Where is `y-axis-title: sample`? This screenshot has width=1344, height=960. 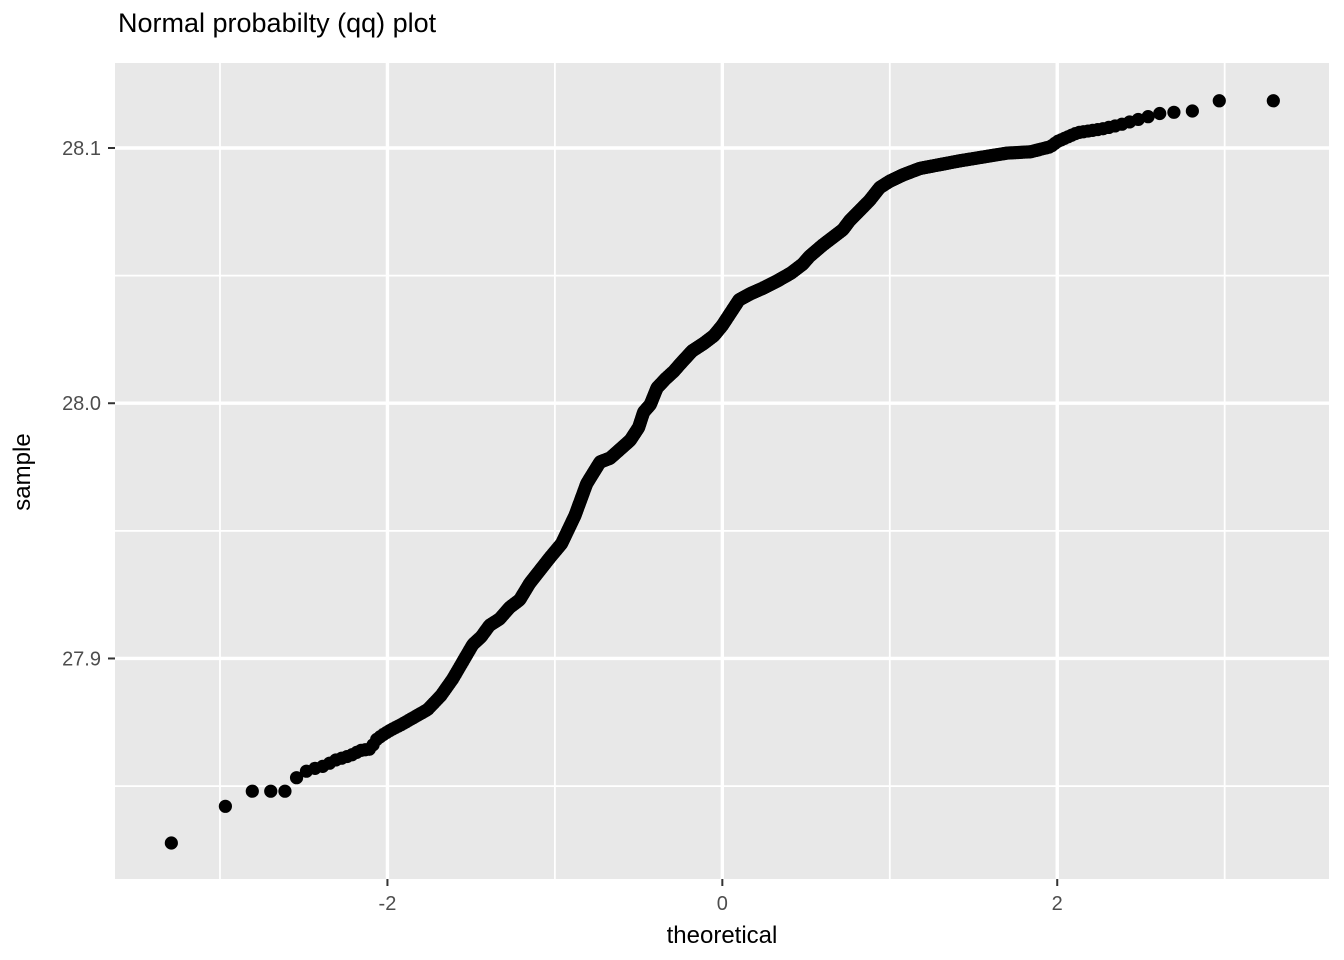 y-axis-title: sample is located at coordinates (22, 472).